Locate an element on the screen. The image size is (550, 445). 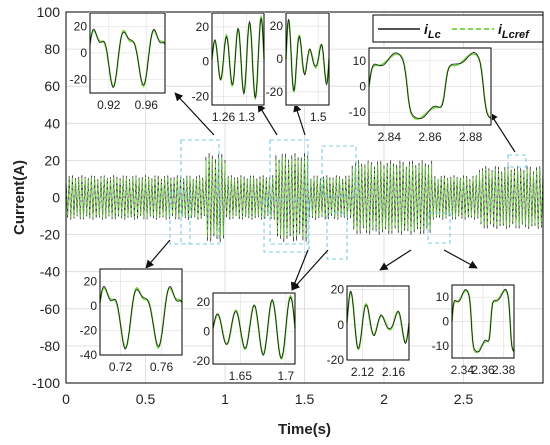
inset-x-tick-label: 2.16 is located at coordinates (394, 372).